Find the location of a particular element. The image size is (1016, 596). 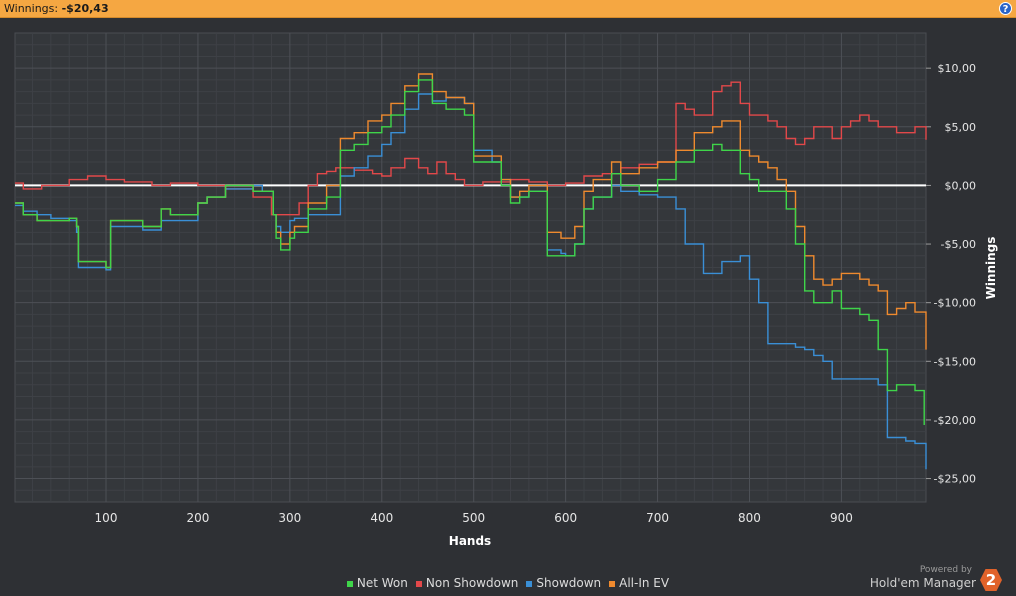

y-tick-label: $0,00 is located at coordinates (961, 185).